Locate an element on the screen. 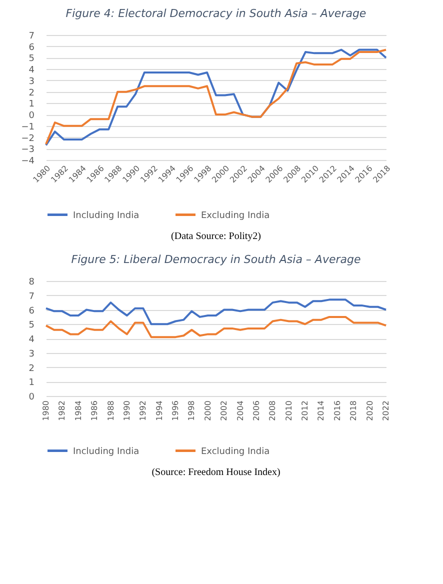 The width and height of the screenshot is (443, 584). x-tick-label: 2014 is located at coordinates (321, 410).